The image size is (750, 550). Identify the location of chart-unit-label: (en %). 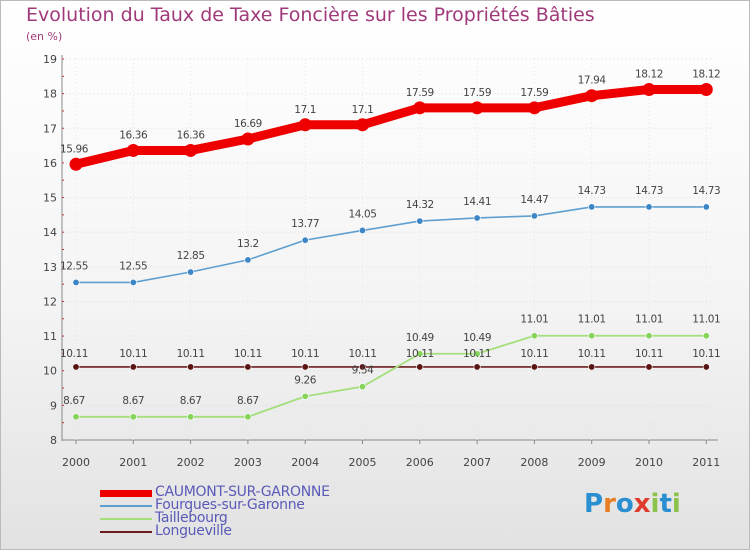
(44, 36).